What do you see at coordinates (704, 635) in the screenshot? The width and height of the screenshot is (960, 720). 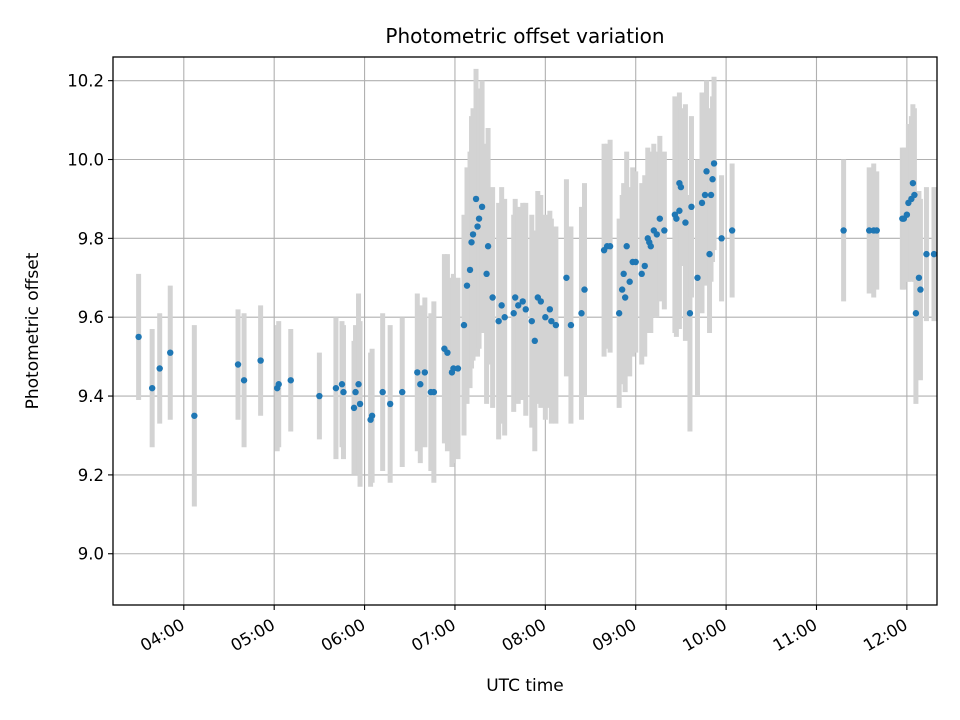 I see `x-tick-label: 10:00` at bounding box center [704, 635].